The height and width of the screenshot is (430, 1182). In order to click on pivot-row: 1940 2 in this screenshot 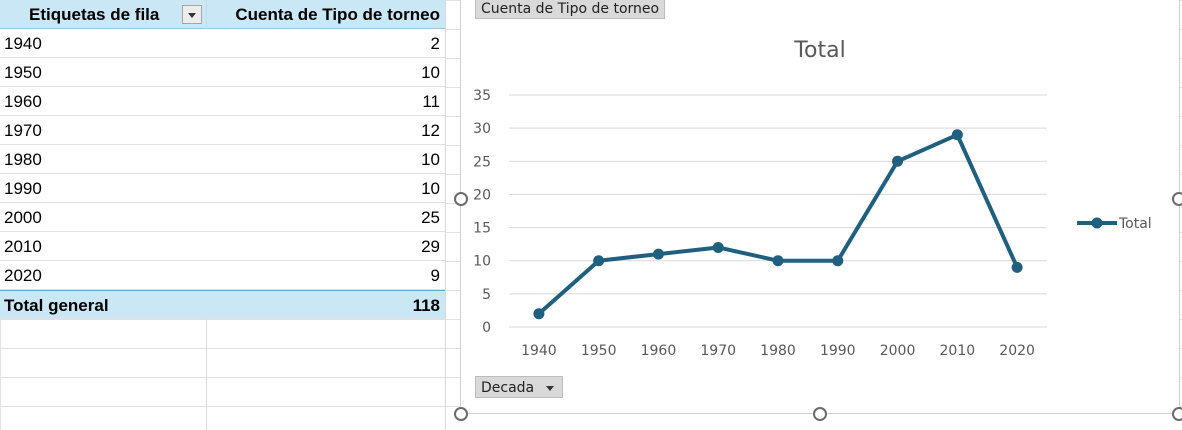, I will do `click(222, 43)`.